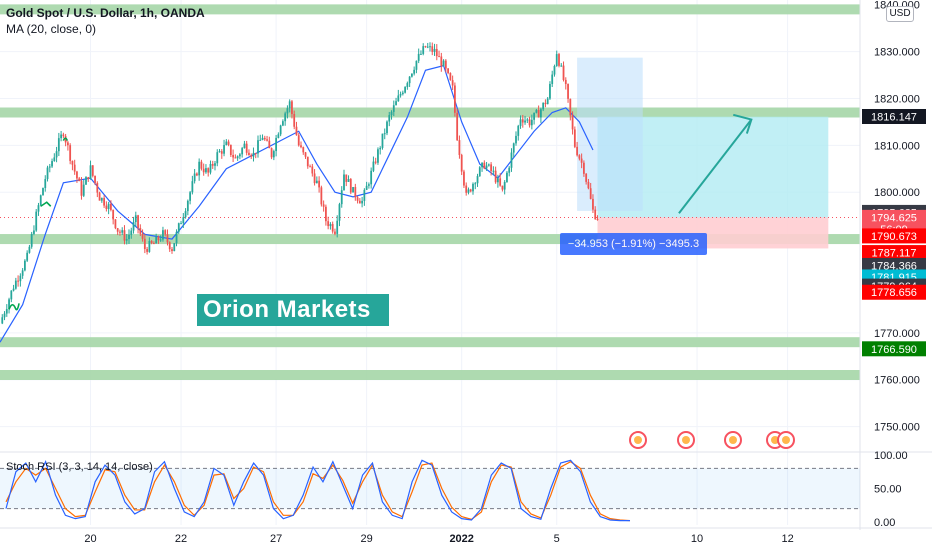  What do you see at coordinates (557, 539) in the screenshot?
I see `x-tick-label-5: 5` at bounding box center [557, 539].